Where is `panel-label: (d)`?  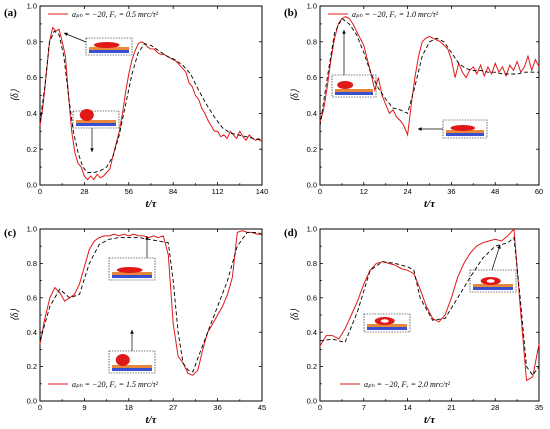 panel-label: (d) is located at coordinates (291, 233).